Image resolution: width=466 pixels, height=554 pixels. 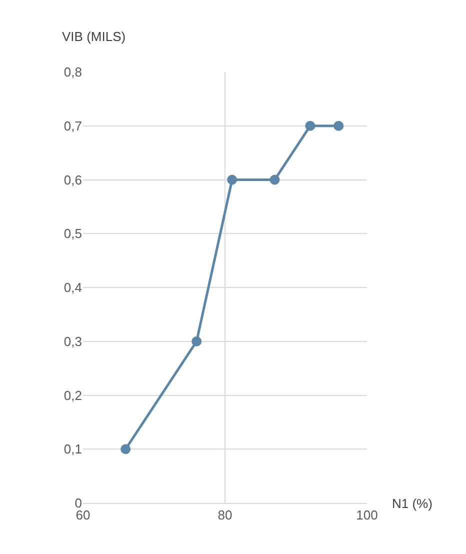 I want to click on y-tick-label: 0,1, so click(x=73, y=449).